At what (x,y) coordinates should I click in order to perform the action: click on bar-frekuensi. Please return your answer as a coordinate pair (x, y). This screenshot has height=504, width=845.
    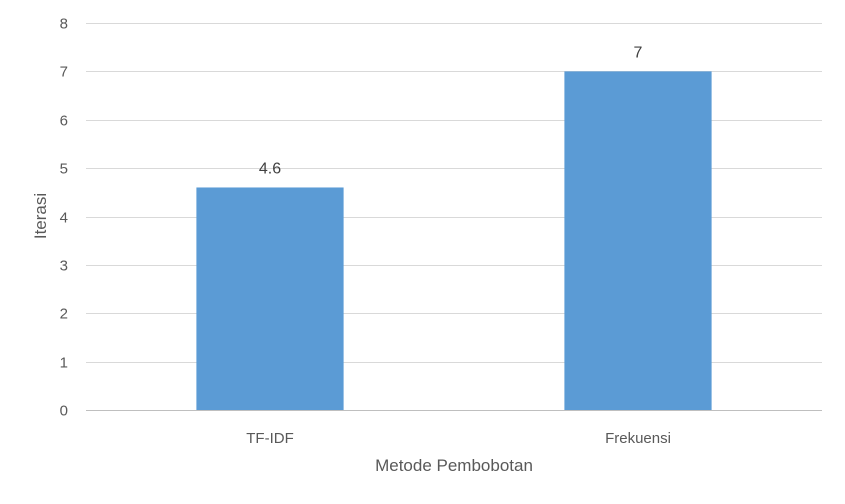
    Looking at the image, I should click on (638, 240).